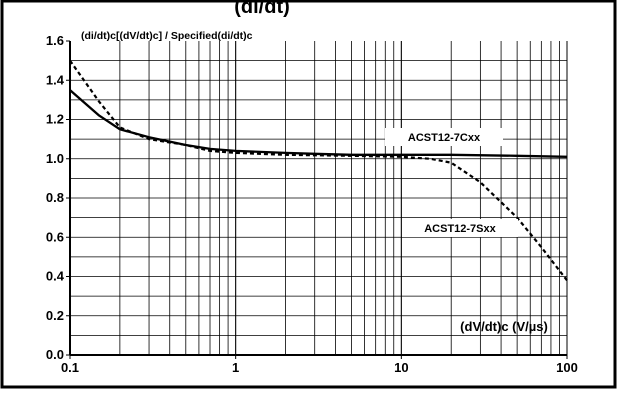  What do you see at coordinates (55, 197) in the screenshot?
I see `y-tick-label: 0.8` at bounding box center [55, 197].